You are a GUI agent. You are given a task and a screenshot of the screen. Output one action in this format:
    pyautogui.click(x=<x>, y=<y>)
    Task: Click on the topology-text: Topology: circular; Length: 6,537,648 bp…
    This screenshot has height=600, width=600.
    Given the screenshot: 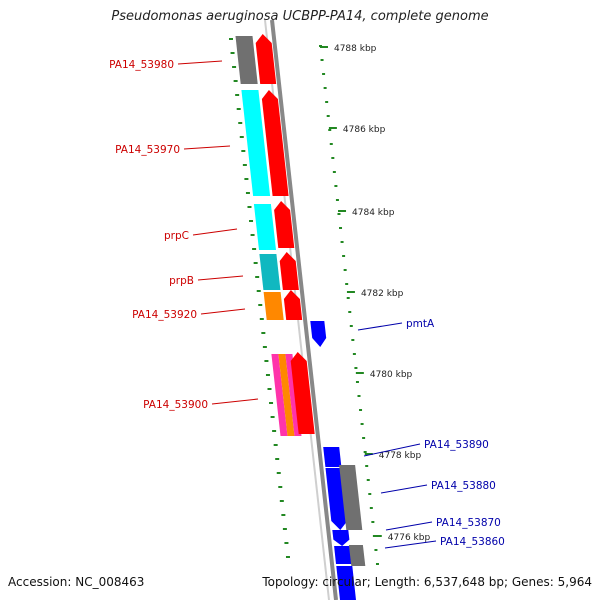 What is the action you would take?
    pyautogui.click(x=427, y=582)
    